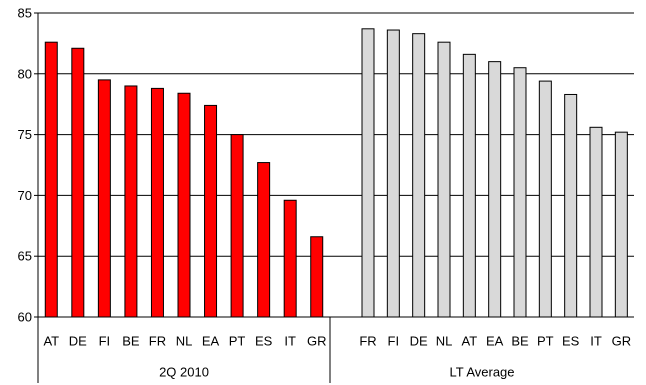  What do you see at coordinates (25, 13) in the screenshot?
I see `y-tick-label: 85` at bounding box center [25, 13].